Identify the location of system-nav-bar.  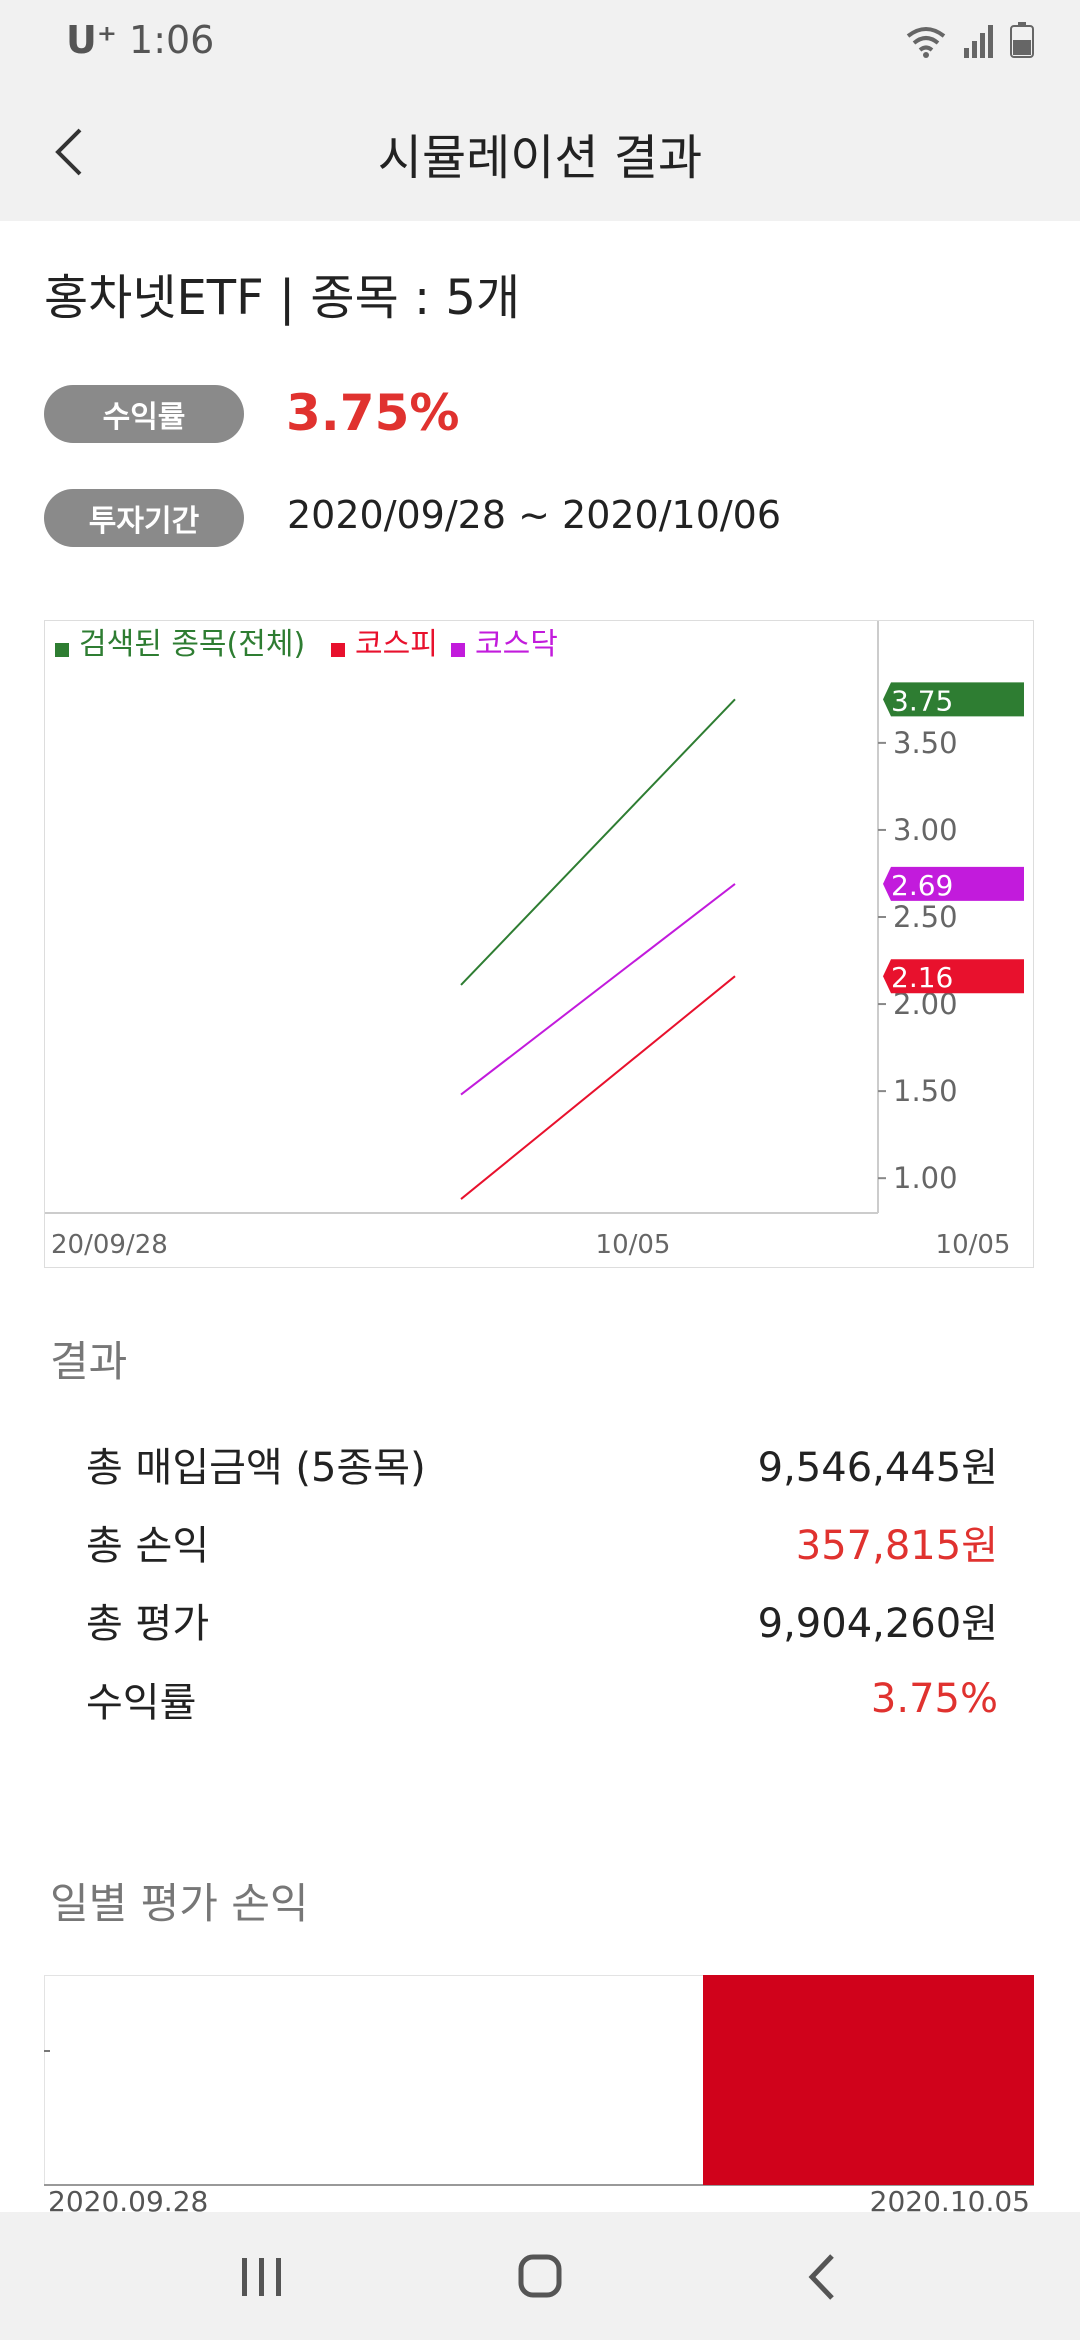
(540, 2276).